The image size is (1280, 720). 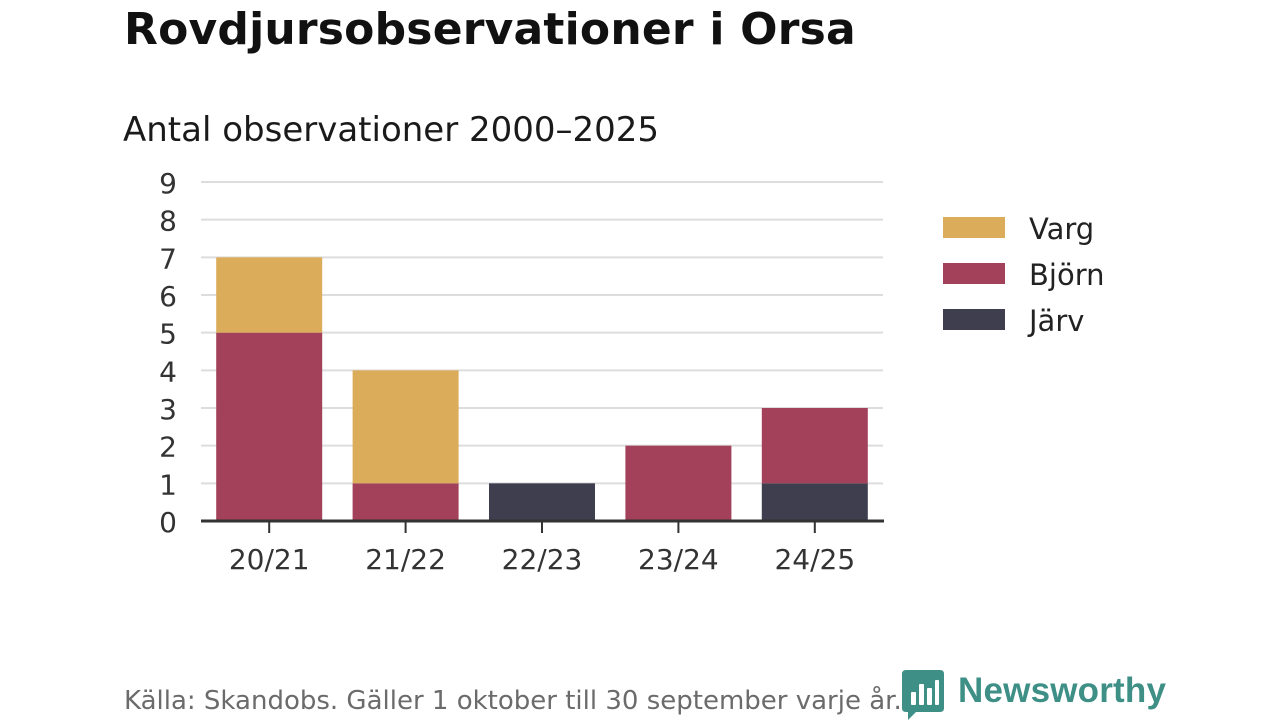 What do you see at coordinates (168, 353) in the screenshot?
I see `y-axis-ticks: 0 1 2 3 4 5 6 7 8 9` at bounding box center [168, 353].